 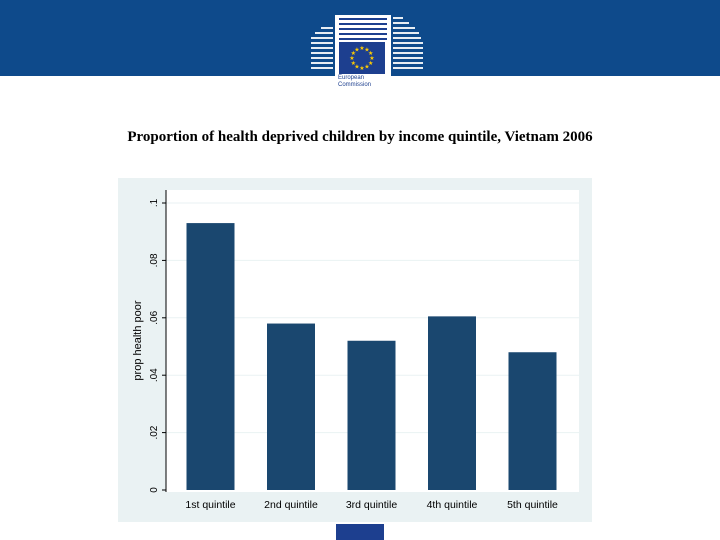 What do you see at coordinates (355, 85) in the screenshot?
I see `logo-line-2: Commission` at bounding box center [355, 85].